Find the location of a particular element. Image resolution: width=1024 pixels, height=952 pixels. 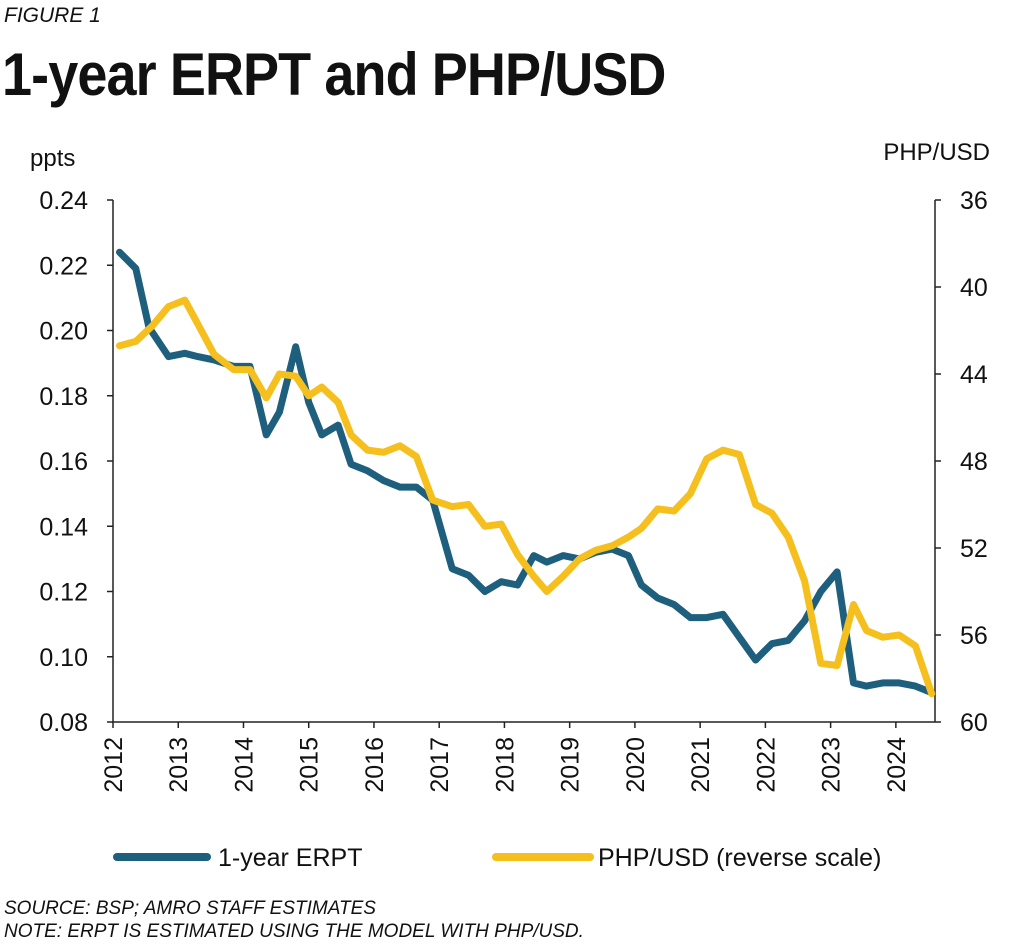

x-axis-tick-label: 2024 is located at coordinates (897, 765).